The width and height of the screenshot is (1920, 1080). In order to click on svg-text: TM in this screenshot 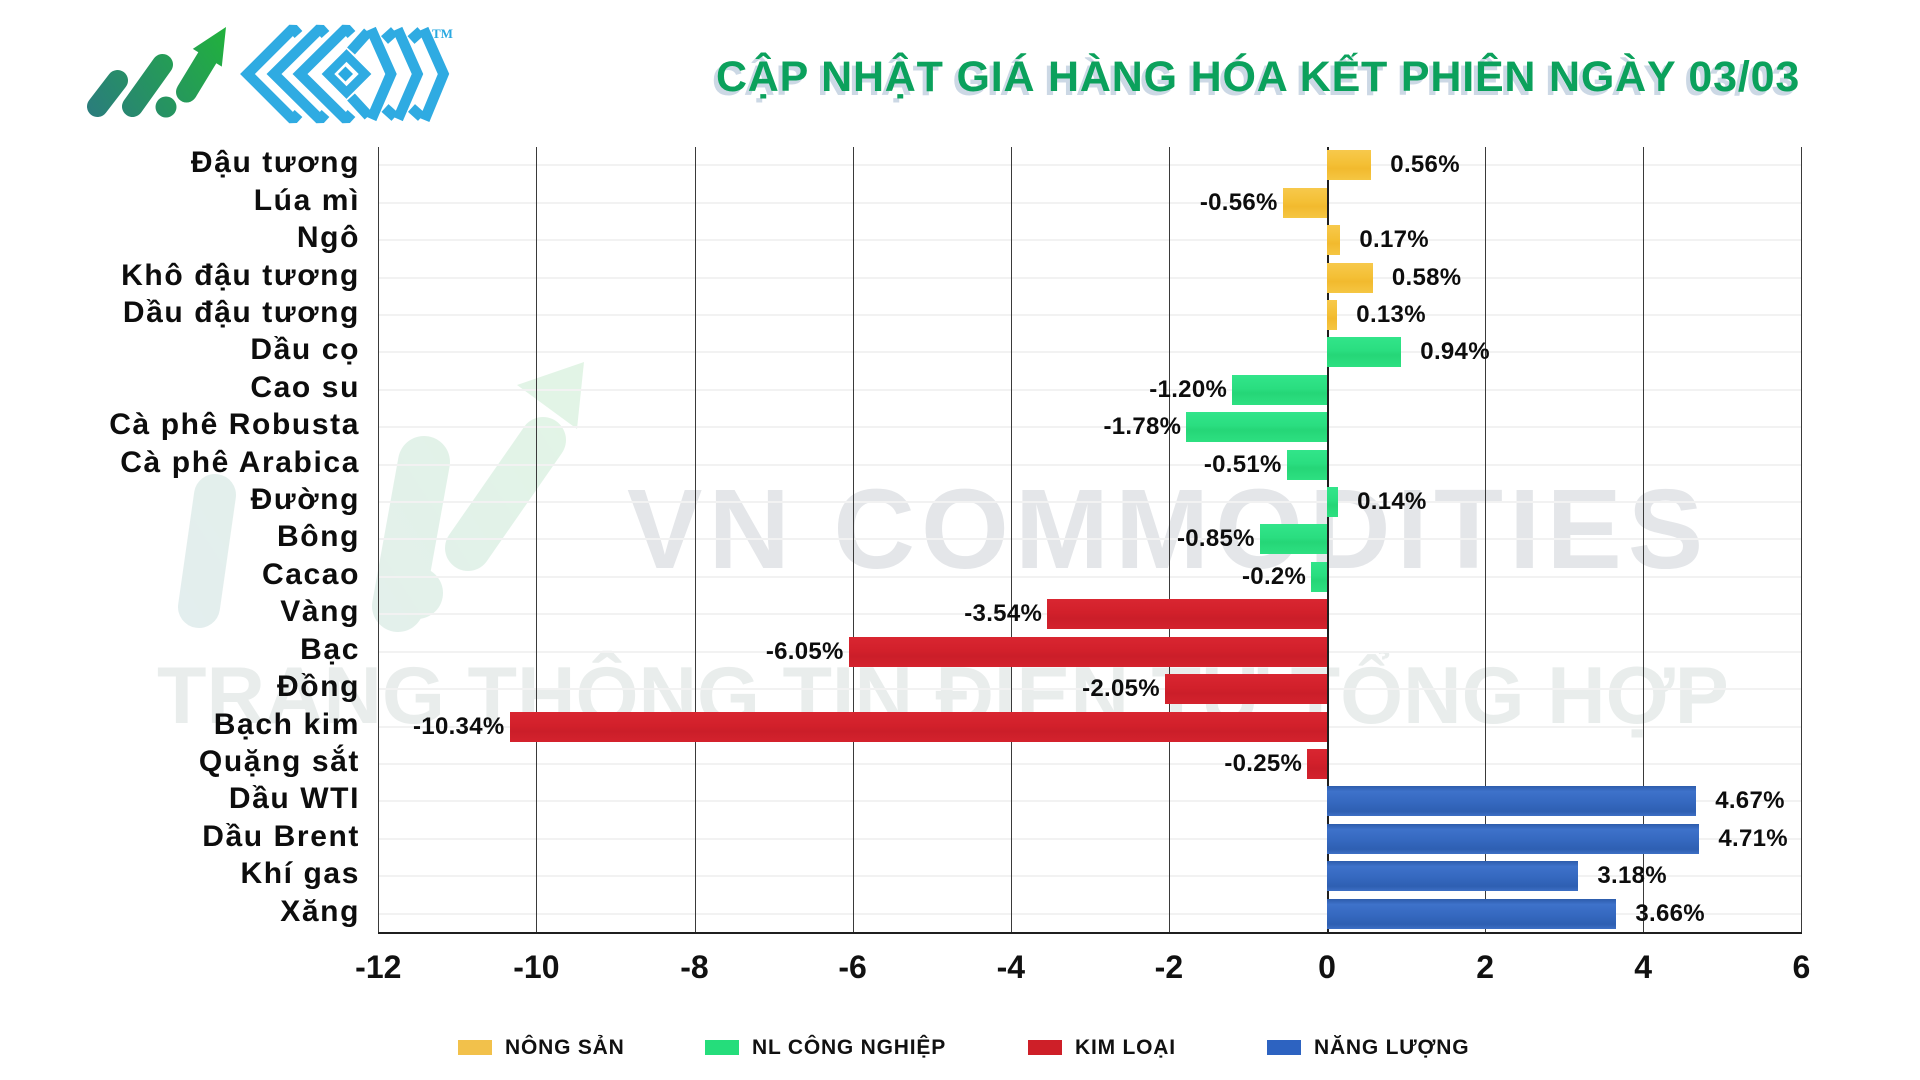, I will do `click(442, 33)`.